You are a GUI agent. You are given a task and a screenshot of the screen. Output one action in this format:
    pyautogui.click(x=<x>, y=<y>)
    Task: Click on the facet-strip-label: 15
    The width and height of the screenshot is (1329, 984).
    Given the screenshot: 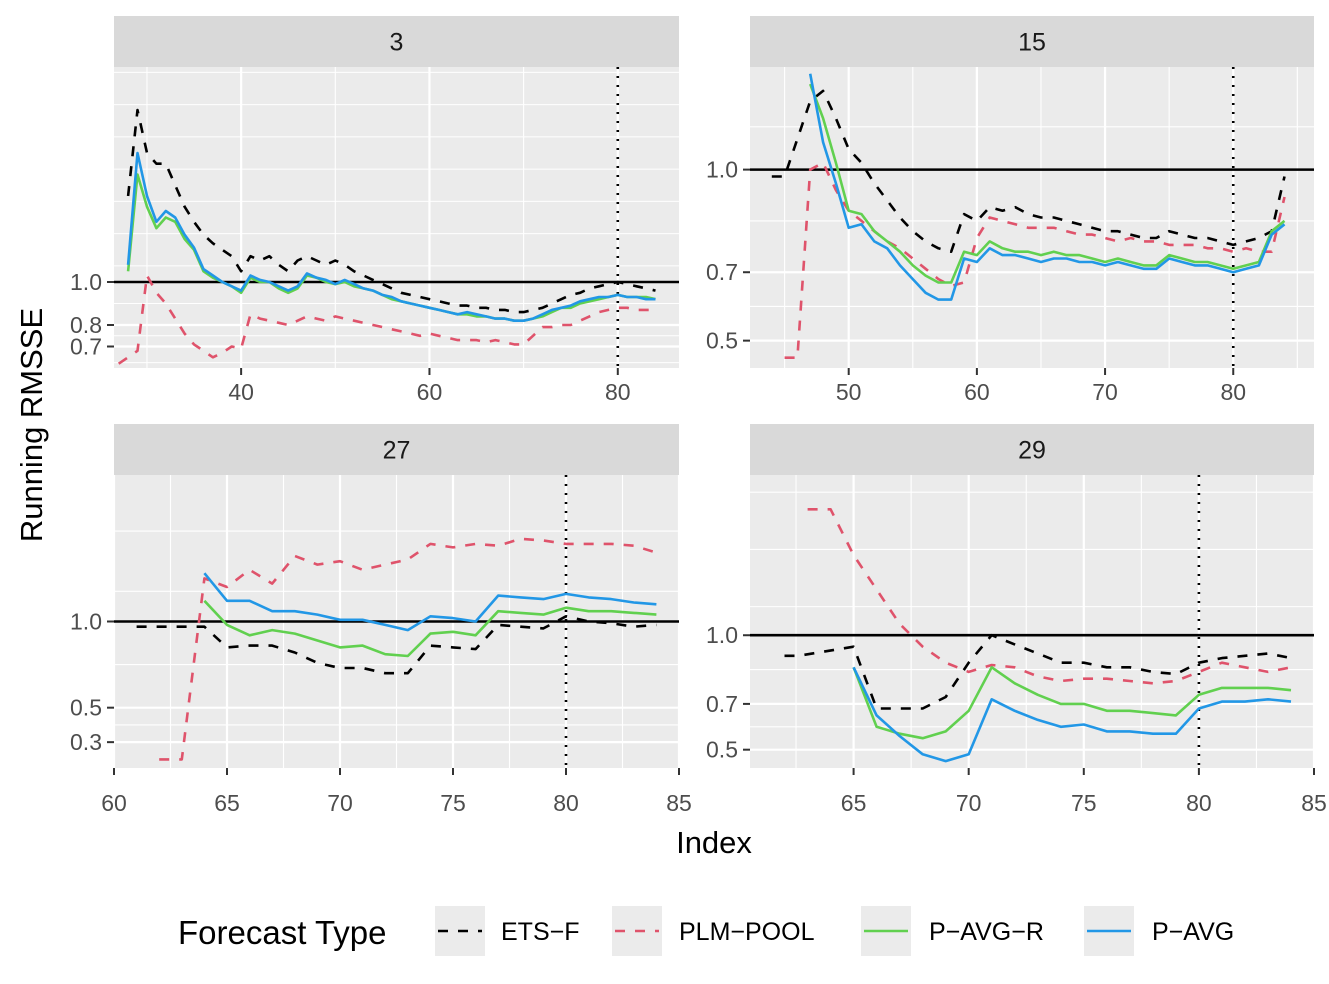 What is the action you would take?
    pyautogui.click(x=1032, y=43)
    